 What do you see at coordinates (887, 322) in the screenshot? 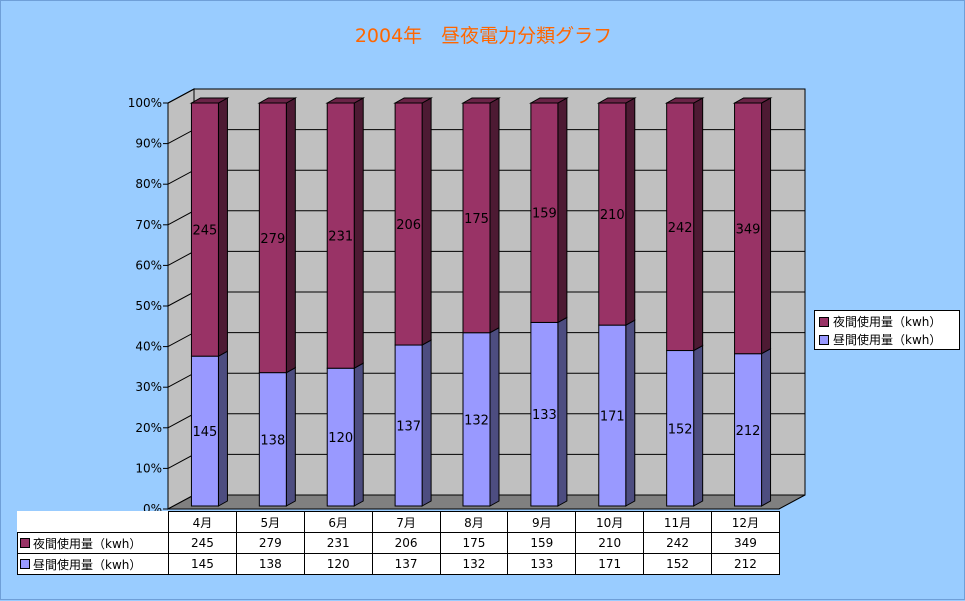
I see `legend-label-night: 夜間使用量（kwh）` at bounding box center [887, 322].